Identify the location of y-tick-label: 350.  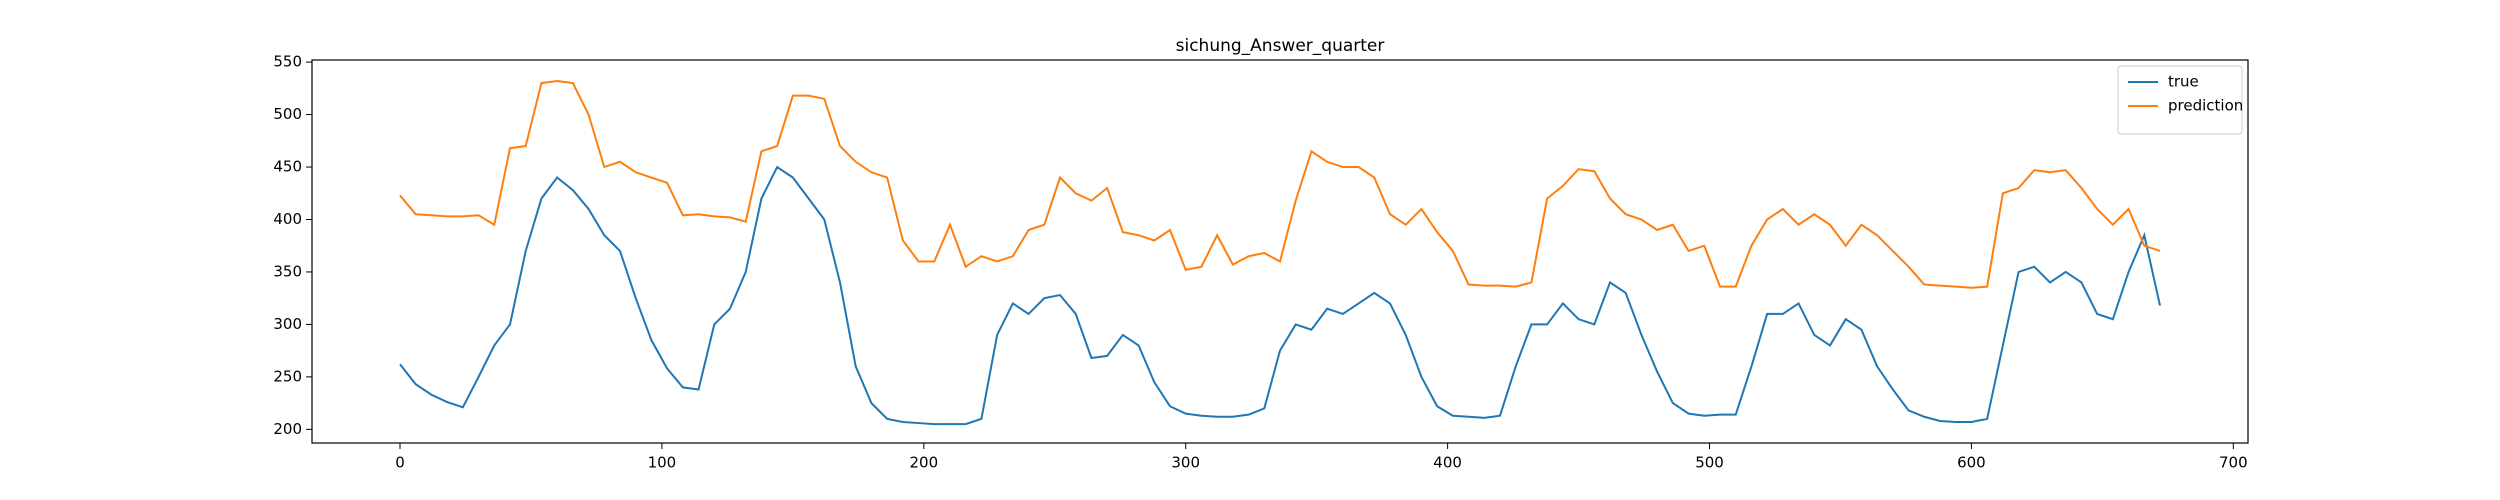
(287, 271).